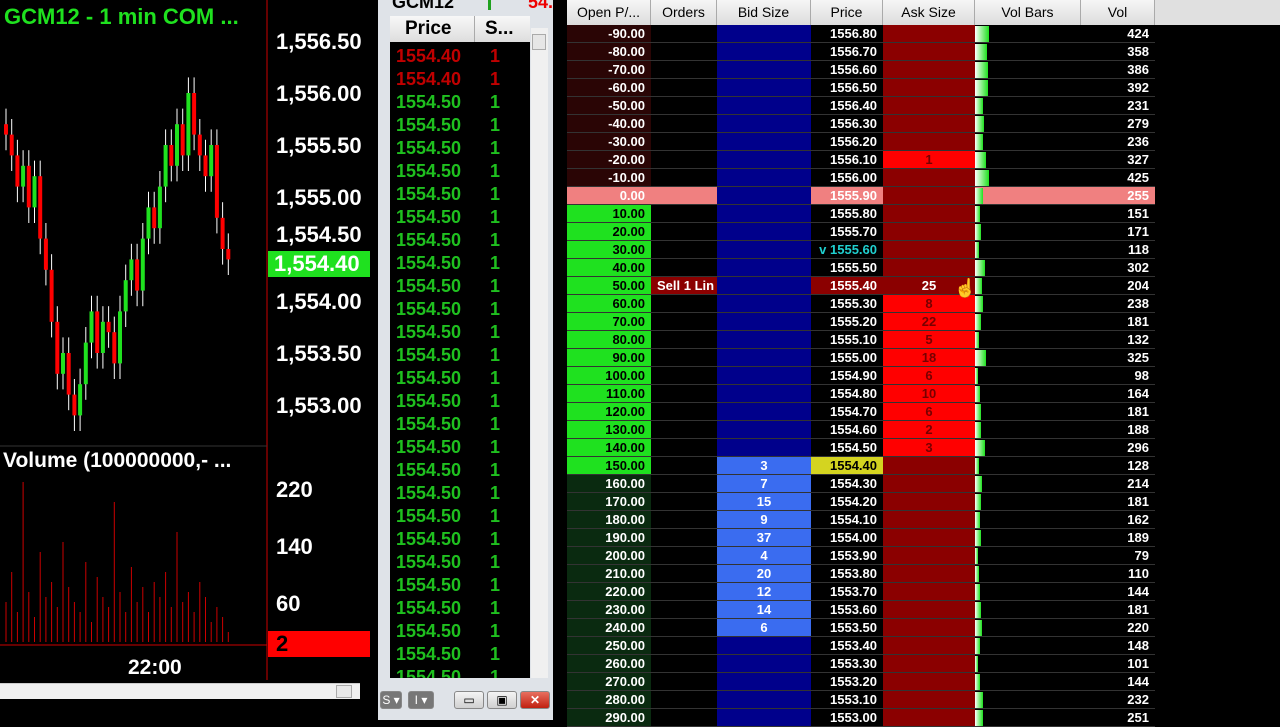 The width and height of the screenshot is (1280, 727). I want to click on price-cell: 1553.80, so click(847, 574).